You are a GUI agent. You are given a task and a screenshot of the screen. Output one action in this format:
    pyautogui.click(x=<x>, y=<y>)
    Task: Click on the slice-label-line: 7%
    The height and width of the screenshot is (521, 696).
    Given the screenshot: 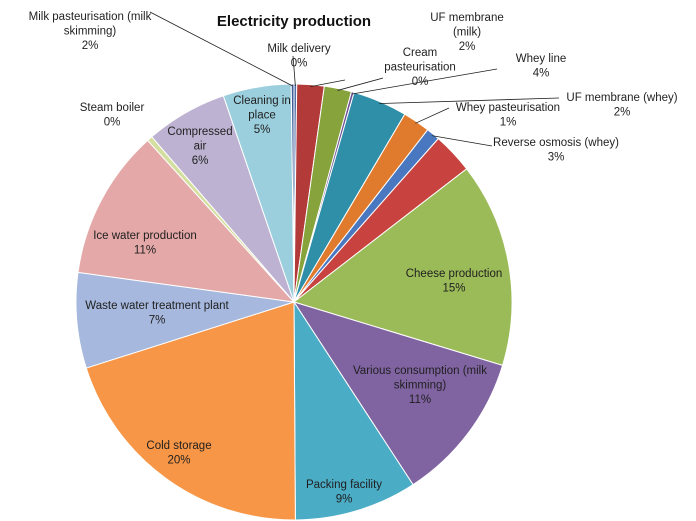 What is the action you would take?
    pyautogui.click(x=157, y=320)
    